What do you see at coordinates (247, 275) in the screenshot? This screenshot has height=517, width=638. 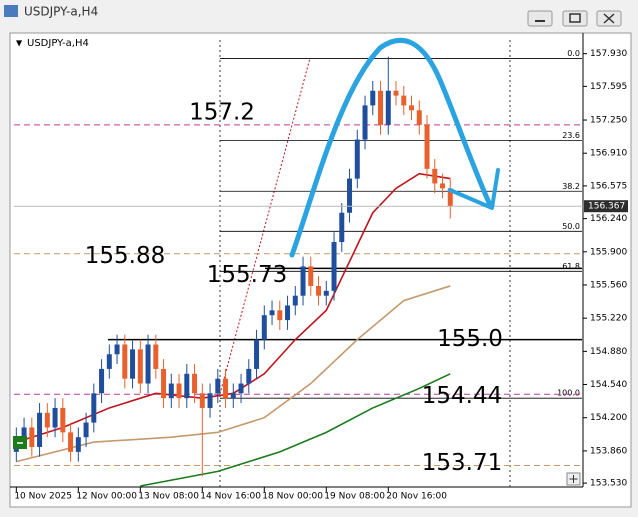 I see `level-annotation: 155.73` at bounding box center [247, 275].